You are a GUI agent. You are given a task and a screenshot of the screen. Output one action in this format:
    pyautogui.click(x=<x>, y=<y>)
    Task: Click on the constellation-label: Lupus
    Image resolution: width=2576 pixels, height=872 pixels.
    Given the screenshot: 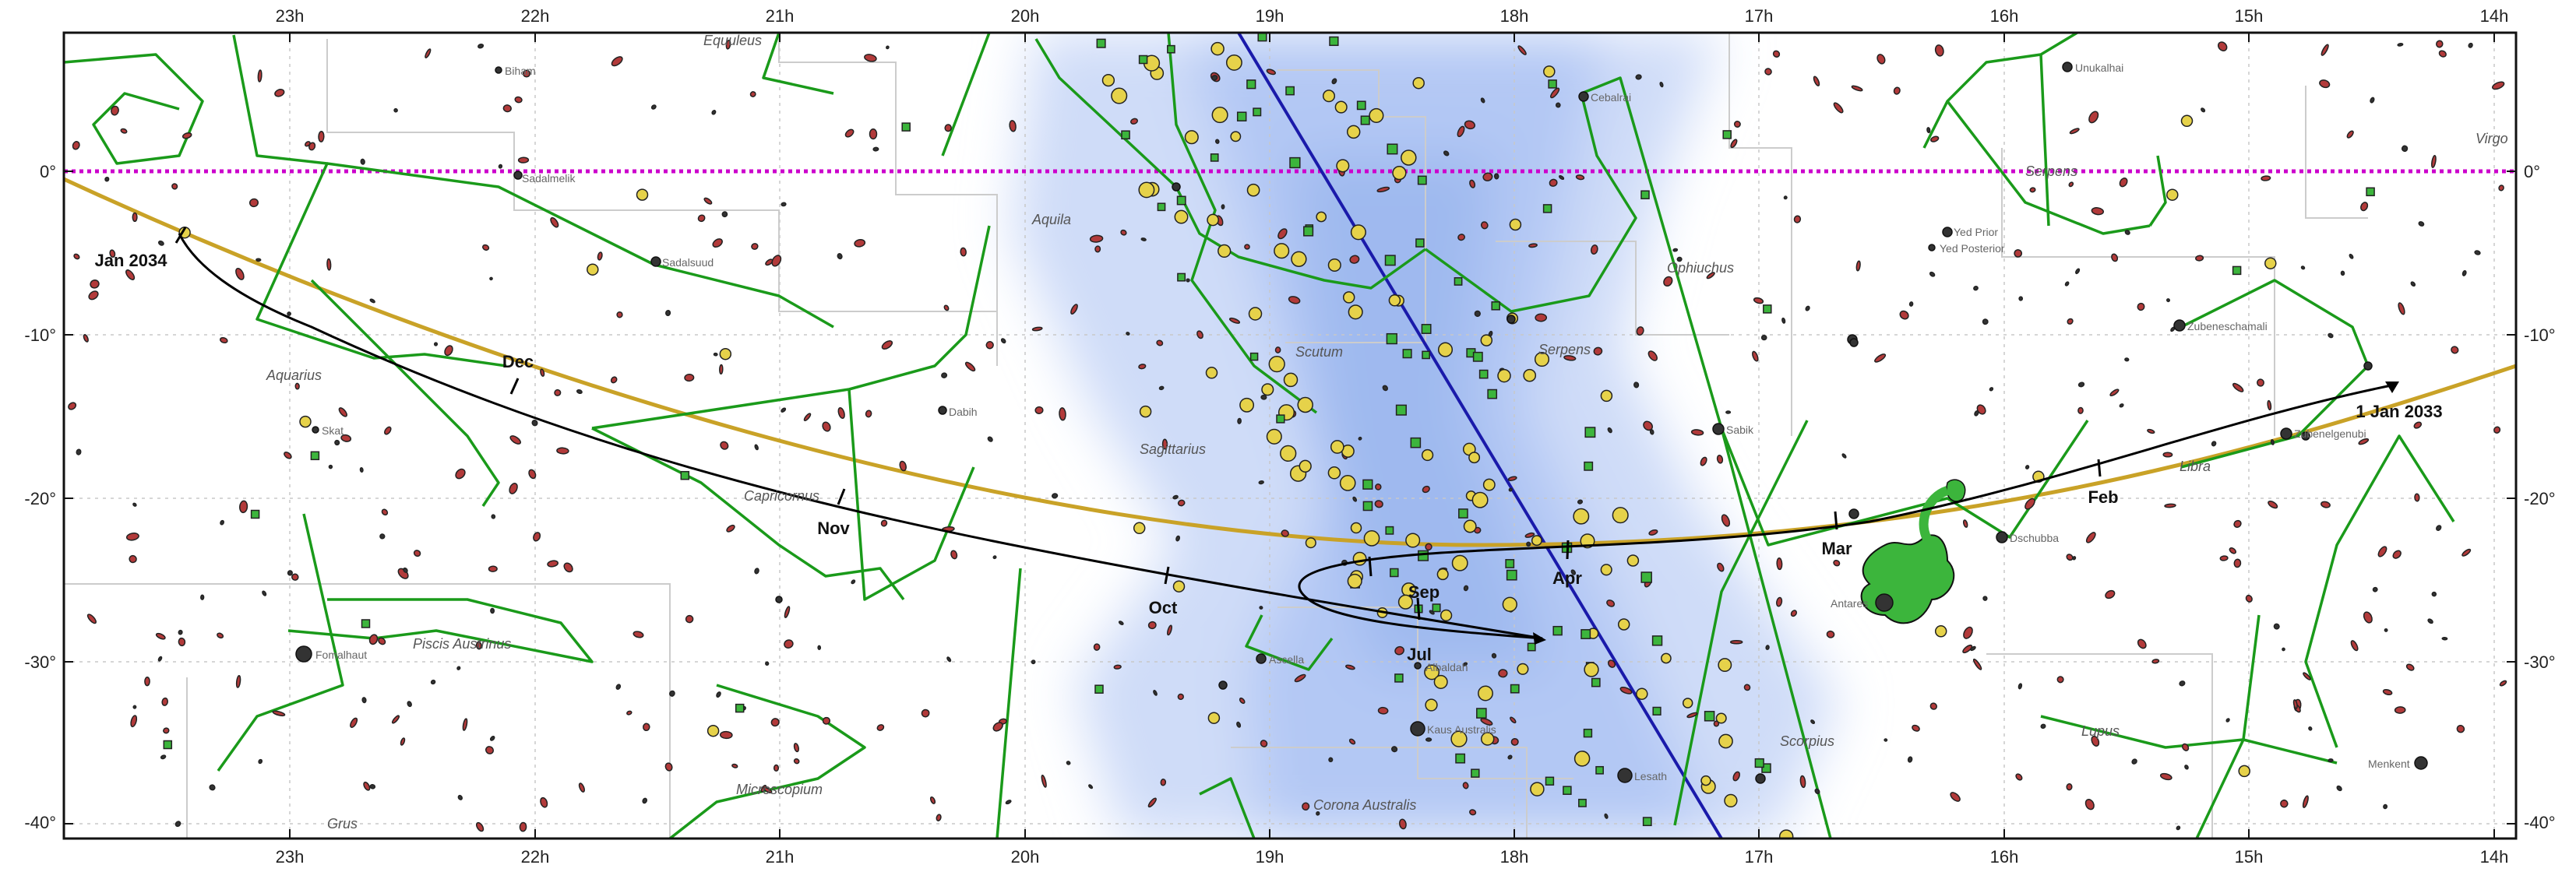 What is the action you would take?
    pyautogui.click(x=2100, y=731)
    